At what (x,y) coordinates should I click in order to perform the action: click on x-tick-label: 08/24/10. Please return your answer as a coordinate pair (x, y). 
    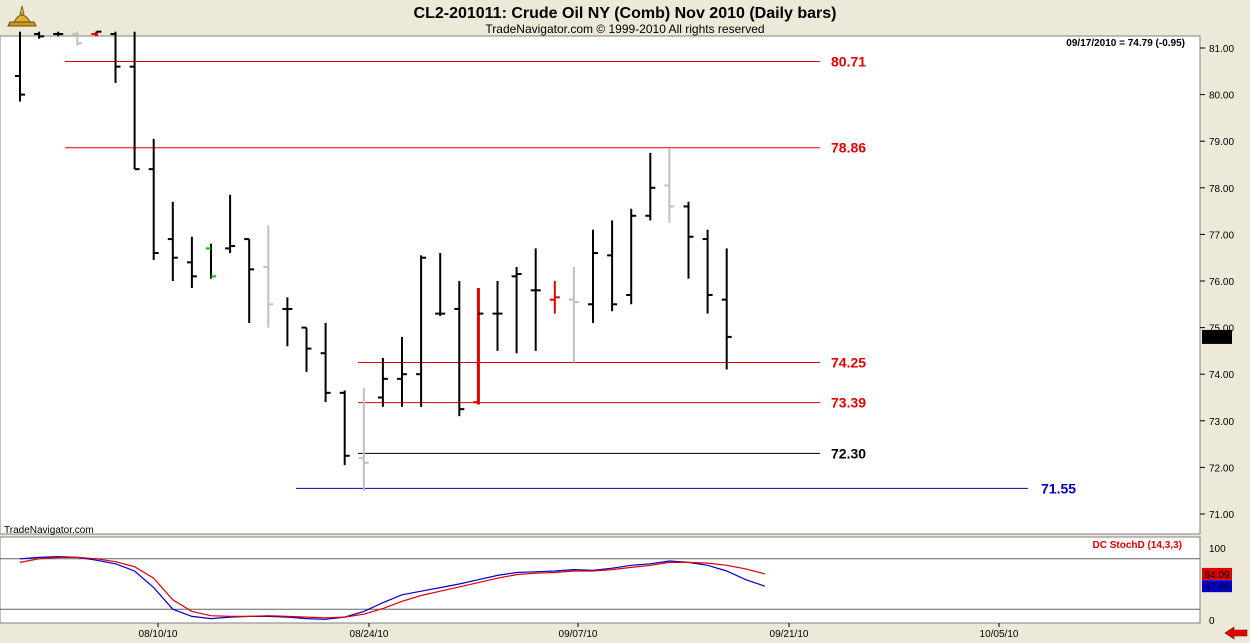
    Looking at the image, I should click on (369, 634).